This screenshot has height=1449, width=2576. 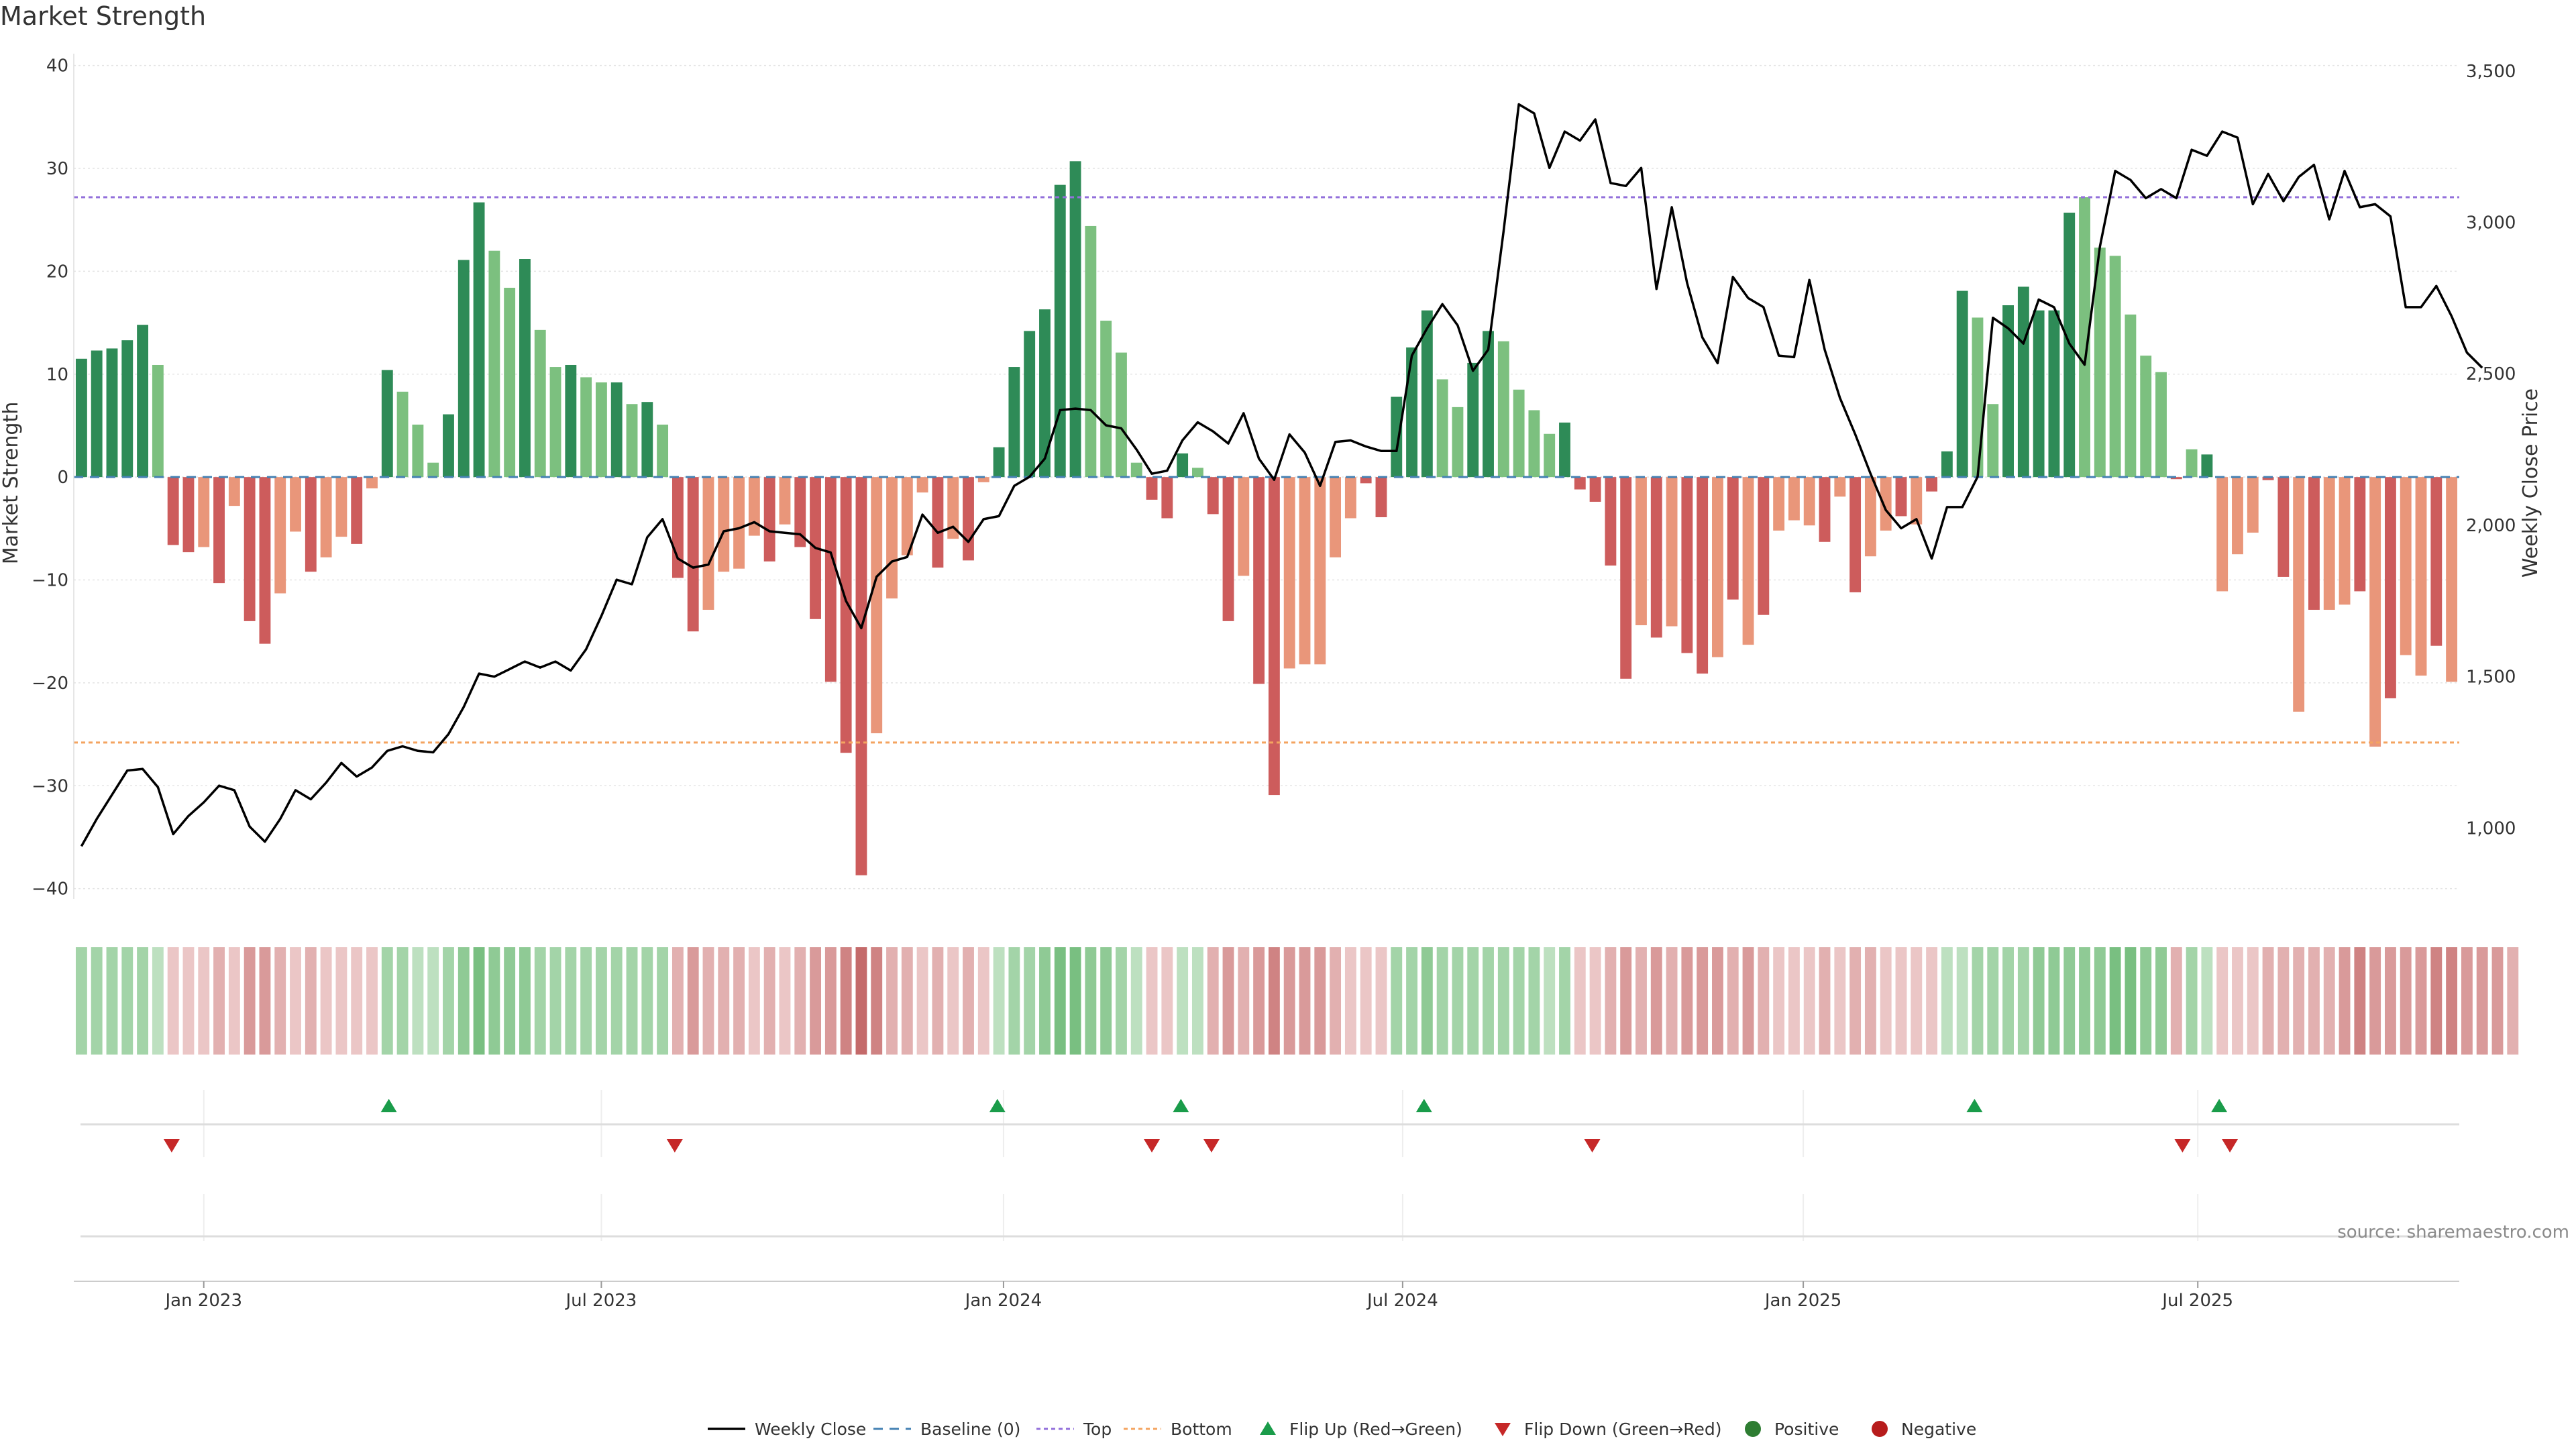 What do you see at coordinates (787, 1429) in the screenshot?
I see `legend-item: Weekly Close` at bounding box center [787, 1429].